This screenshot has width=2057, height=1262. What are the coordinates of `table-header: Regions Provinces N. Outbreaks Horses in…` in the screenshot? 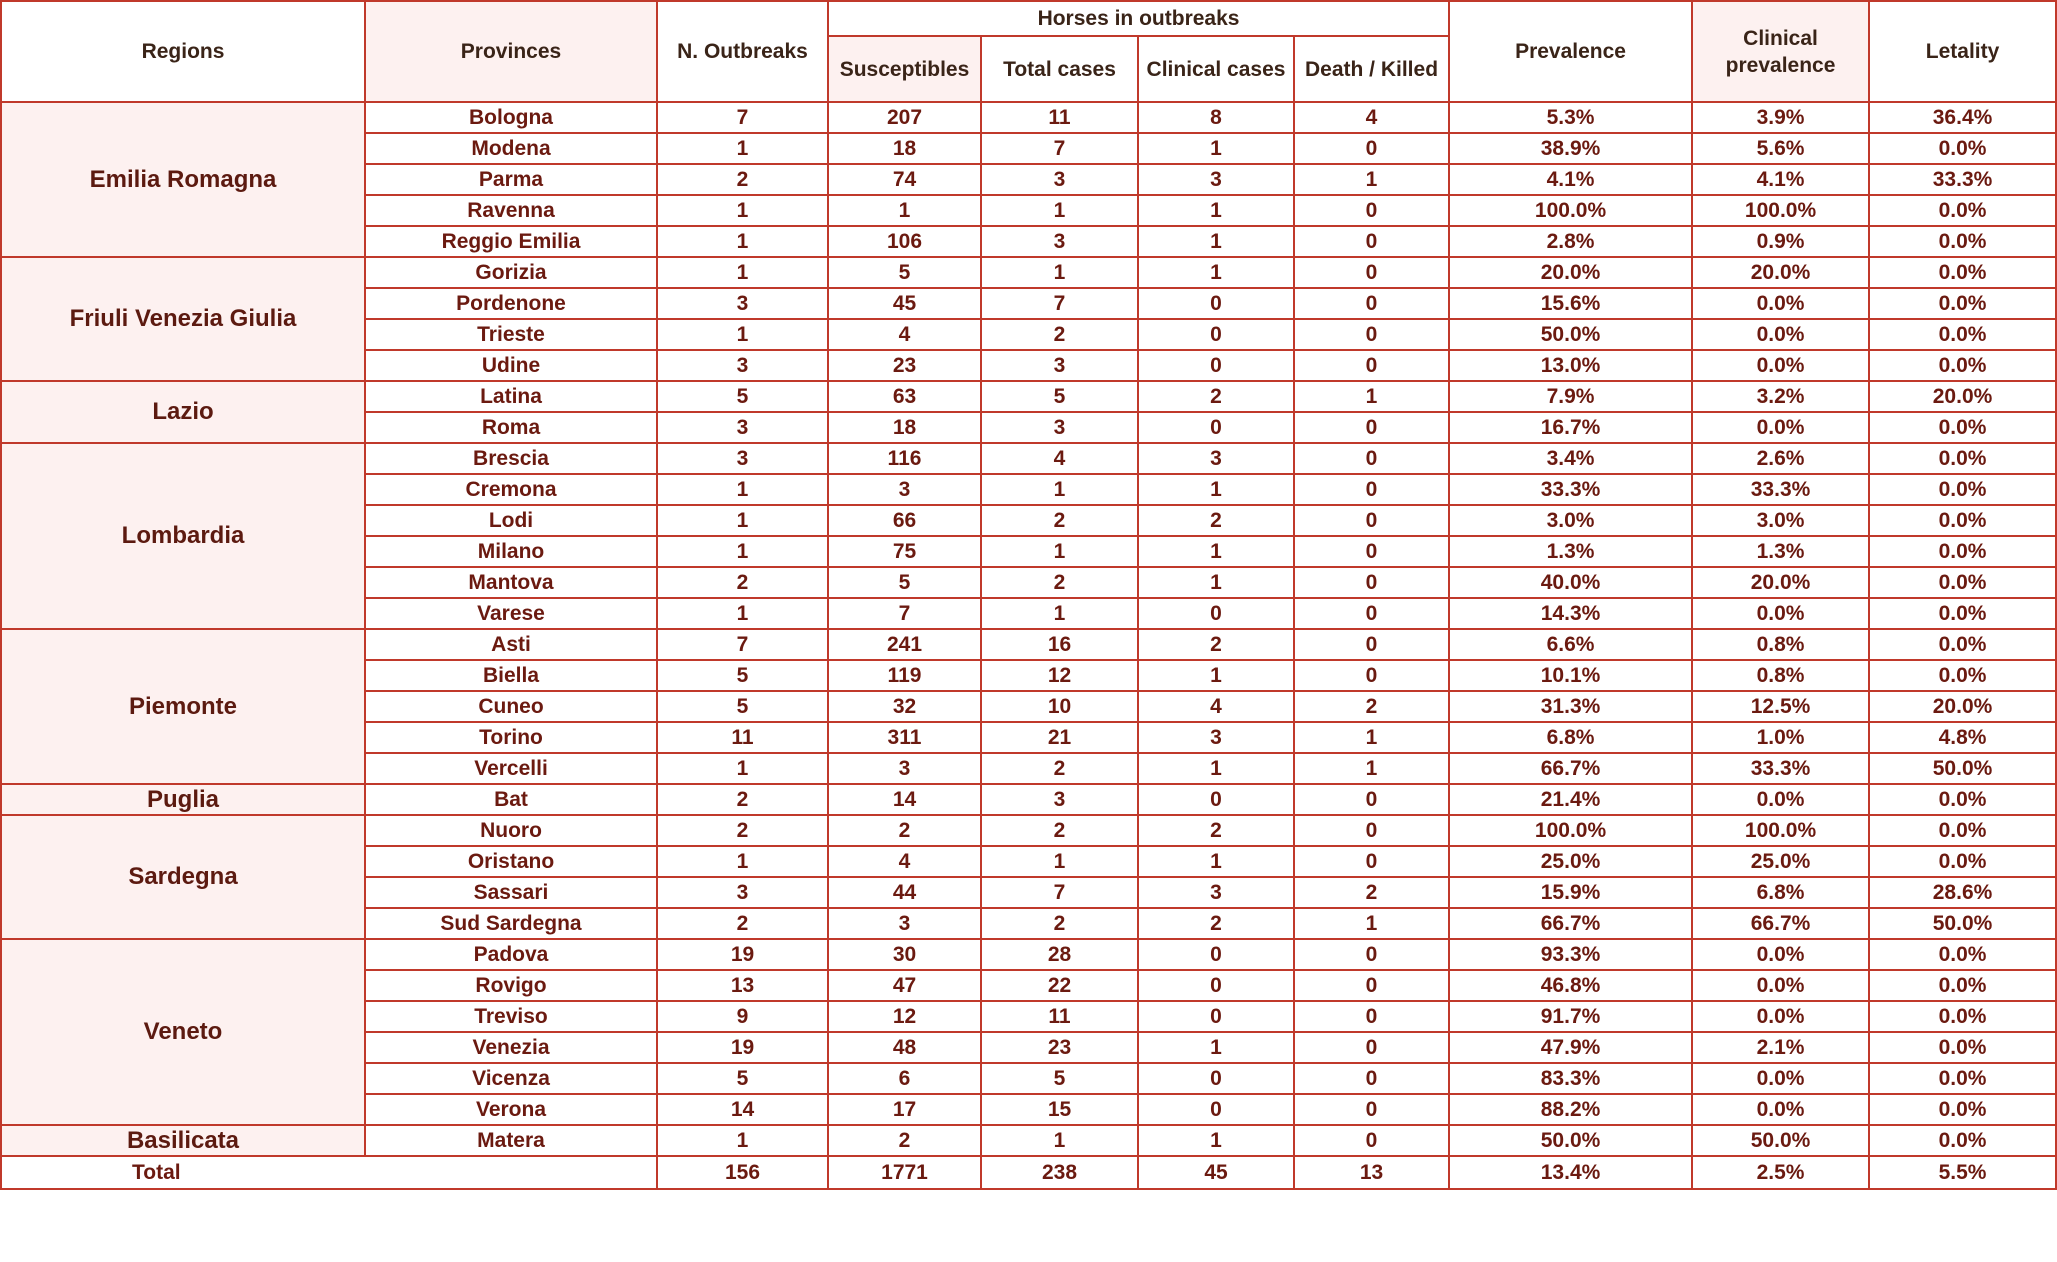 It's located at (1028, 51).